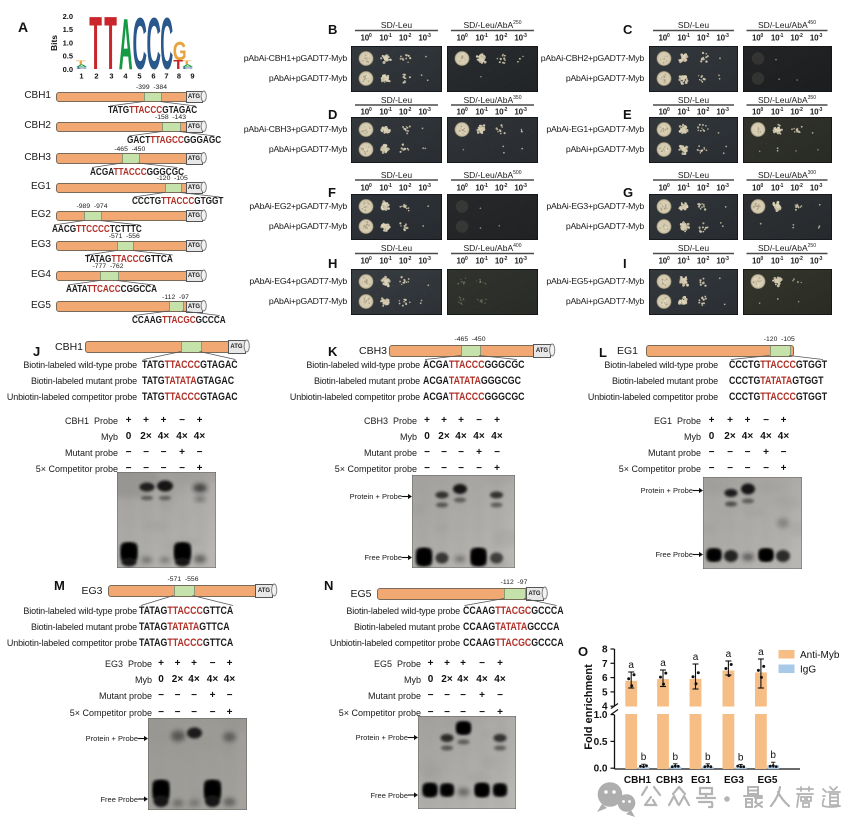 Image resolution: width=865 pixels, height=831 pixels. I want to click on svg-text: 1.5, so click(68, 29).